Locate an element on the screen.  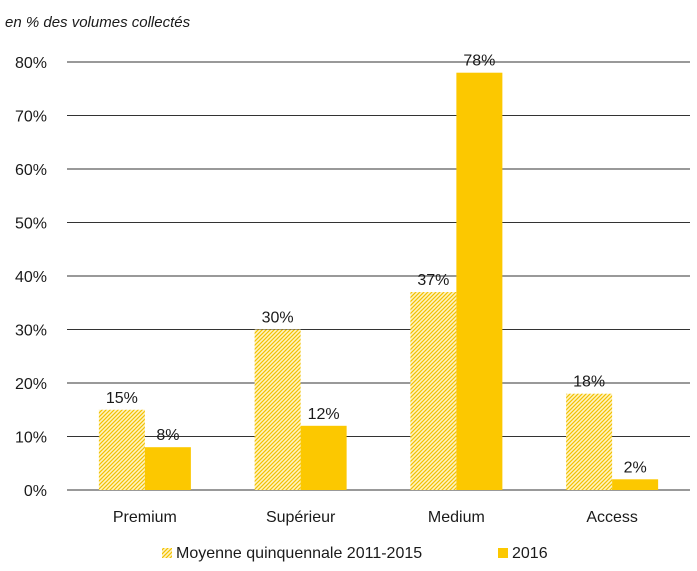
legend: Moyenne quinquennale 2011-2015 2016 is located at coordinates (355, 553).